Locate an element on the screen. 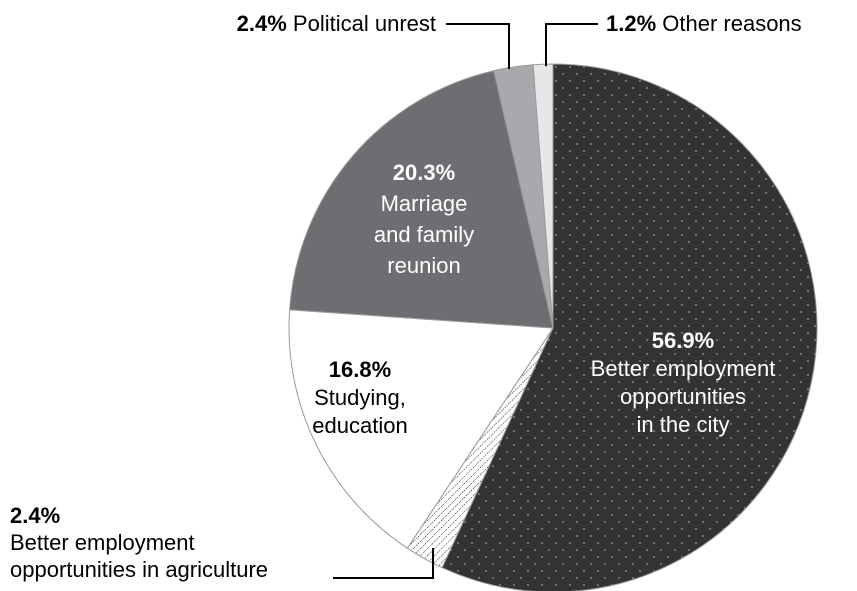 The image size is (857, 591). slice-percent-6: 1.2% is located at coordinates (631, 23).